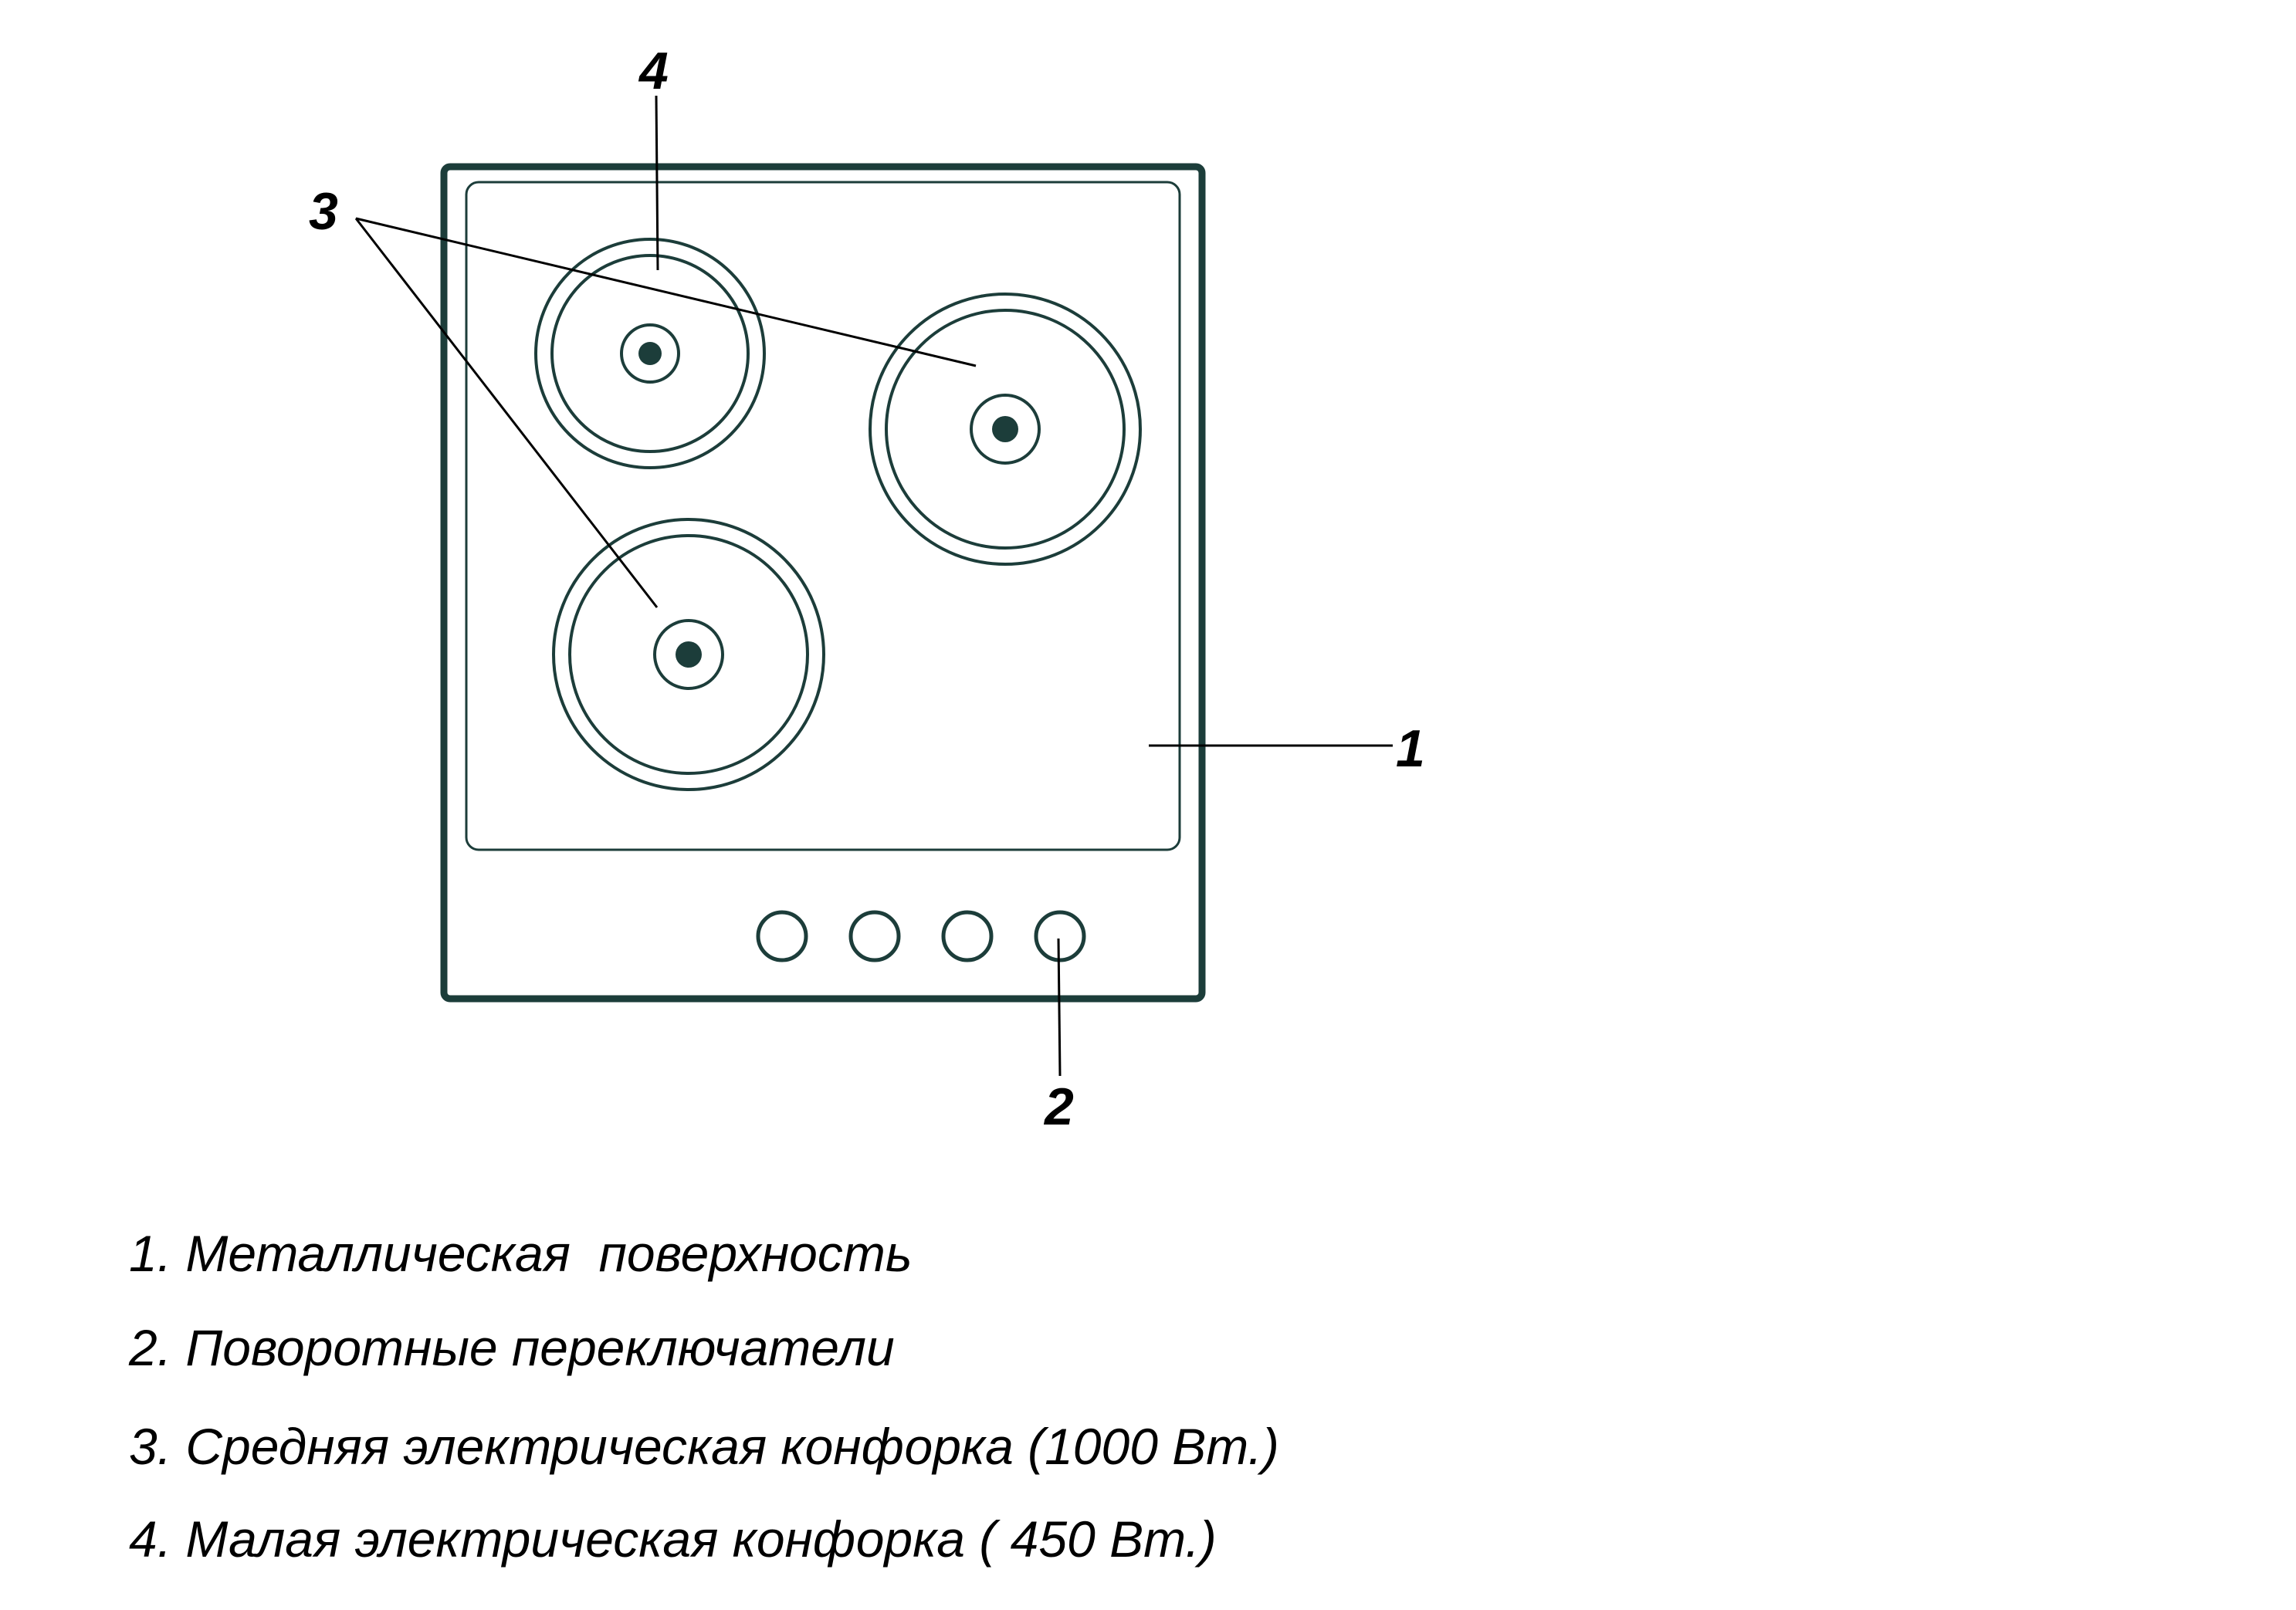 The width and height of the screenshot is (2296, 1610). I want to click on legend-item-2: 2. Поворотные переключатели, so click(511, 1347).